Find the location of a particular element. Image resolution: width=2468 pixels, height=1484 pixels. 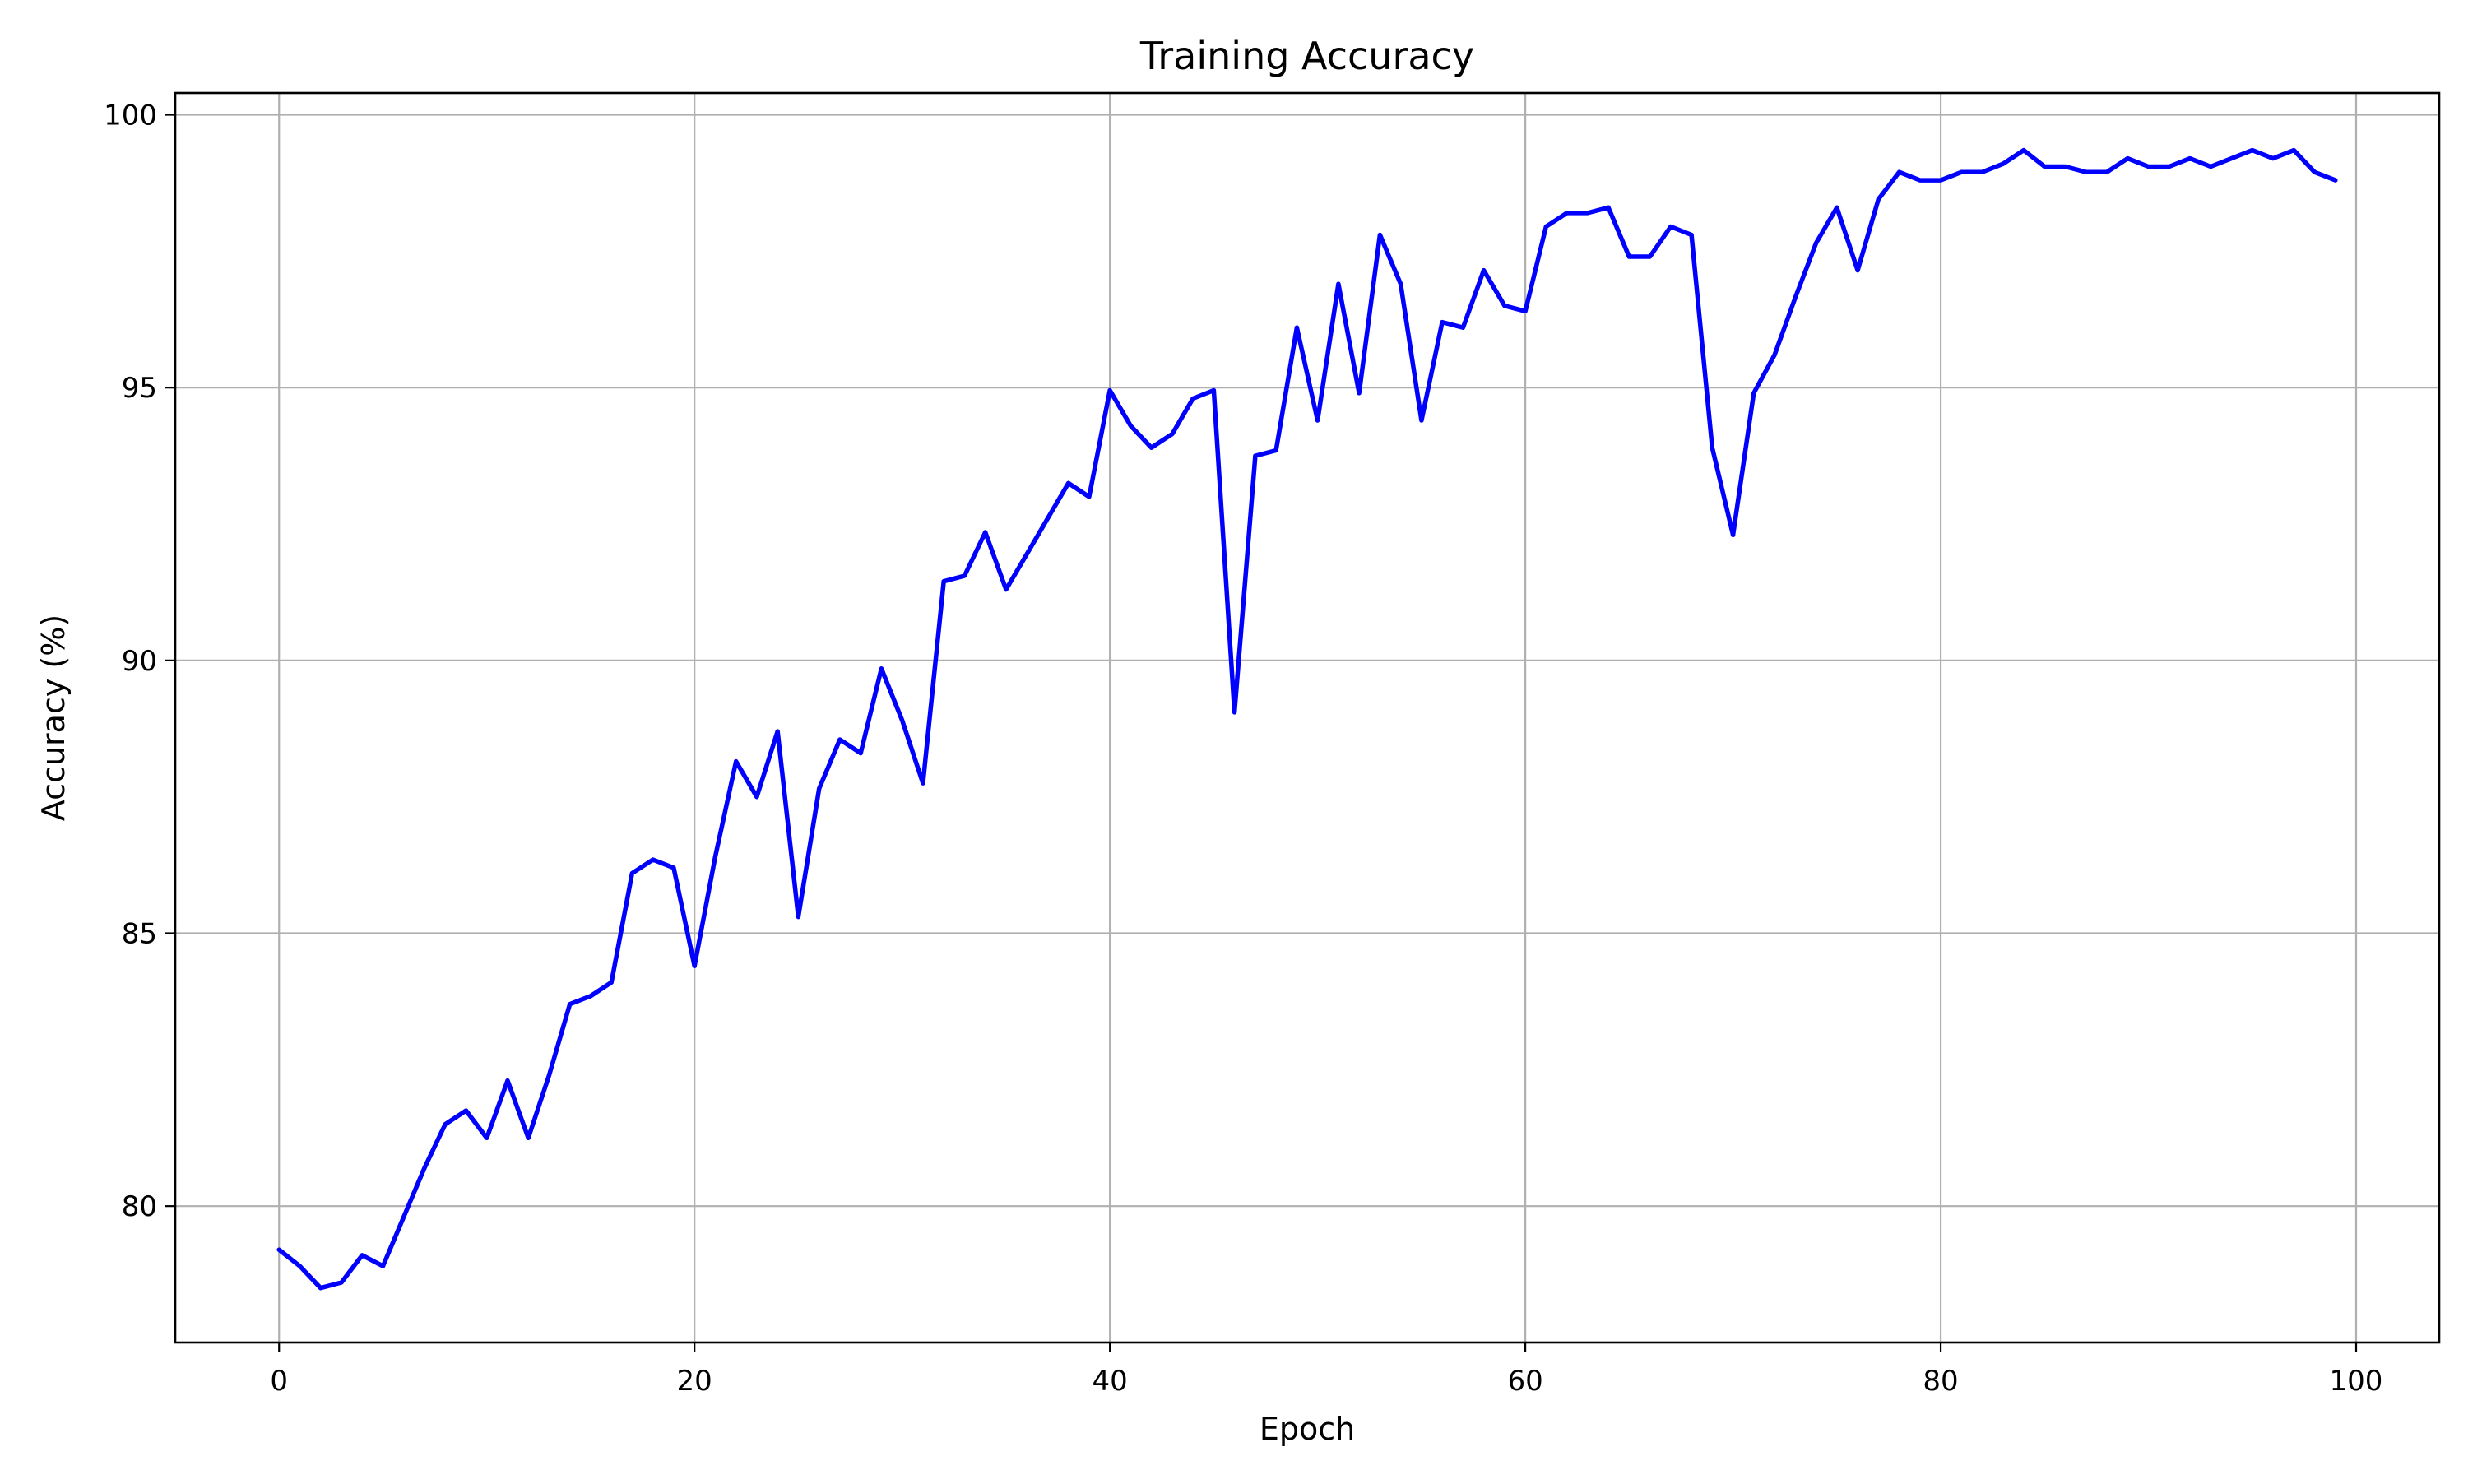

x-tick-label: 20 is located at coordinates (694, 1381).